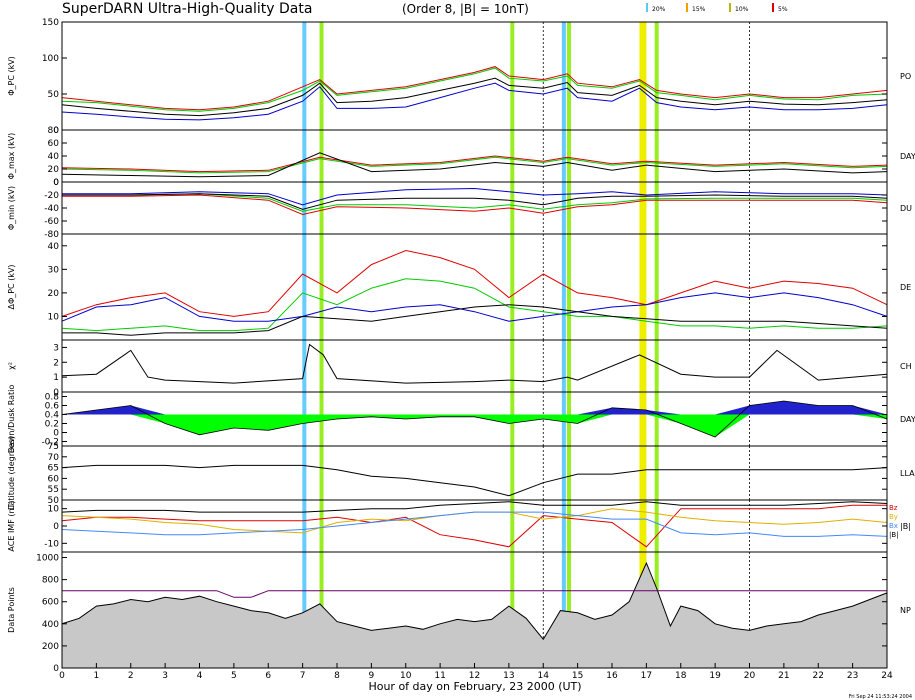  Describe the element at coordinates (52, 416) in the screenshot. I see `y-tick-label: 0.4` at that location.